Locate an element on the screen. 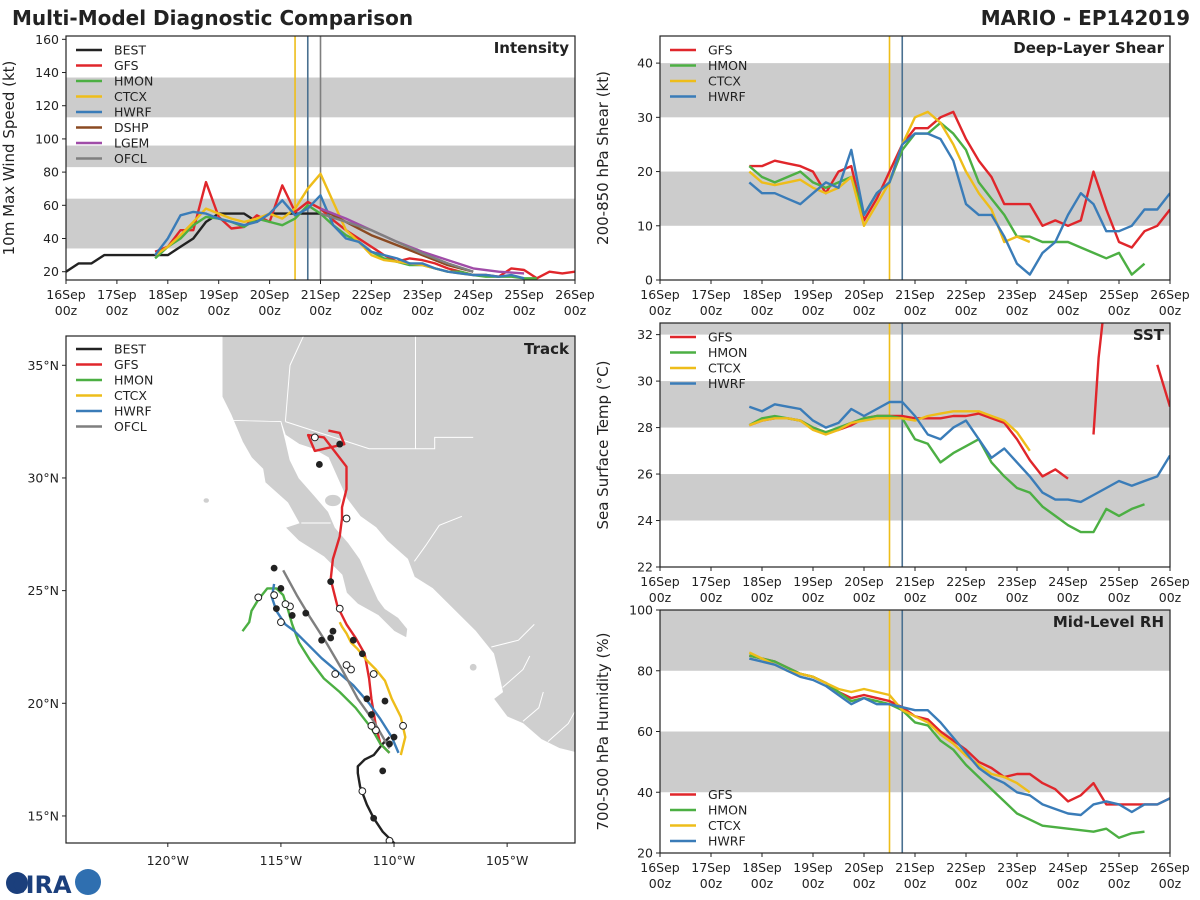  track-ytick-label: 20°N is located at coordinates (43, 703).